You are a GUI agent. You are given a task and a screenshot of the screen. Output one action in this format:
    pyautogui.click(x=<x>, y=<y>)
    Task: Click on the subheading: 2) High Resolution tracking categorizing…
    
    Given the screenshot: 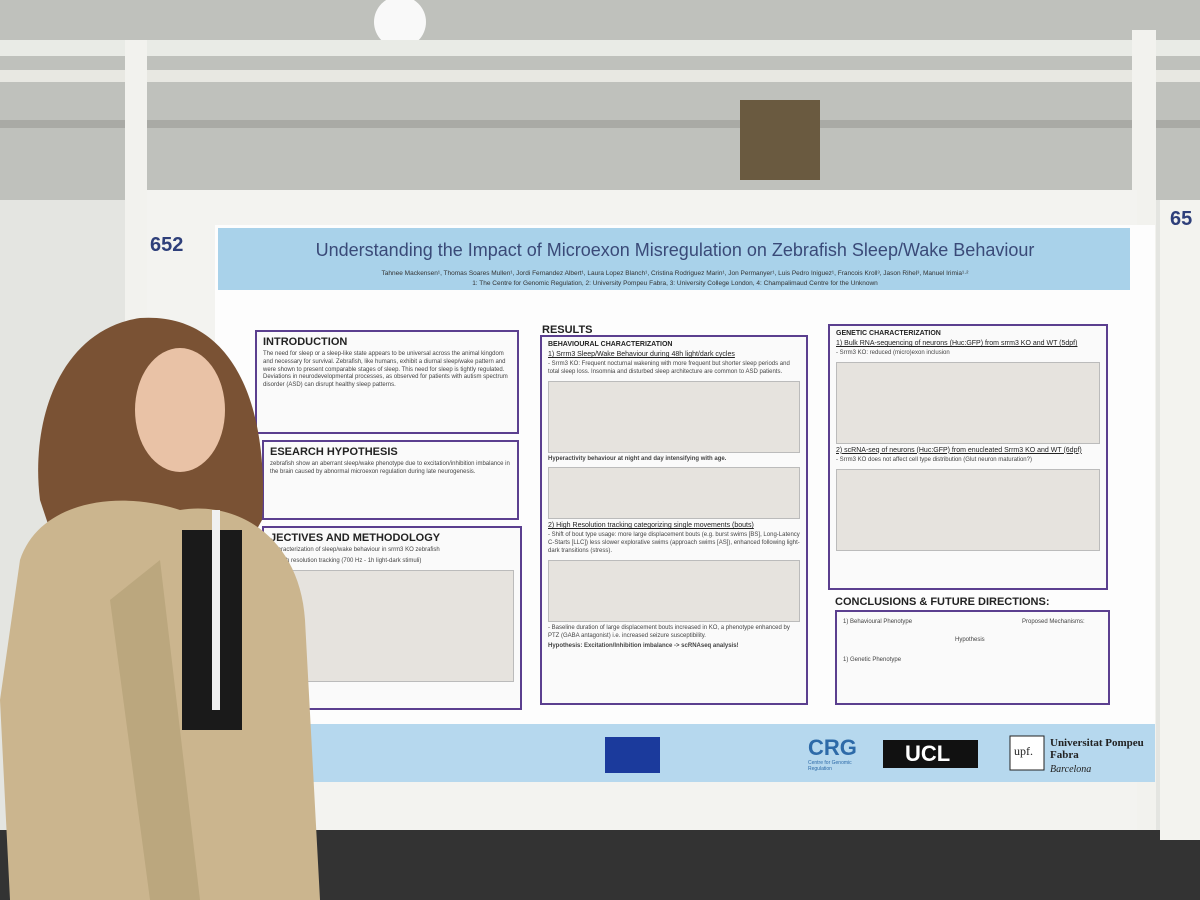 What is the action you would take?
    pyautogui.click(x=651, y=526)
    